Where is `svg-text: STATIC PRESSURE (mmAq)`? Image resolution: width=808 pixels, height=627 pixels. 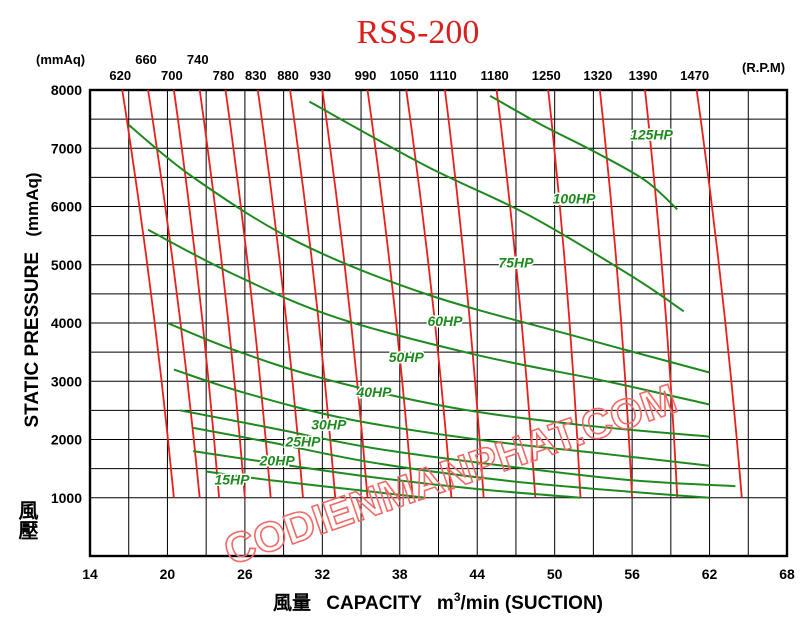 svg-text: STATIC PRESSURE (mmAq) is located at coordinates (32, 299).